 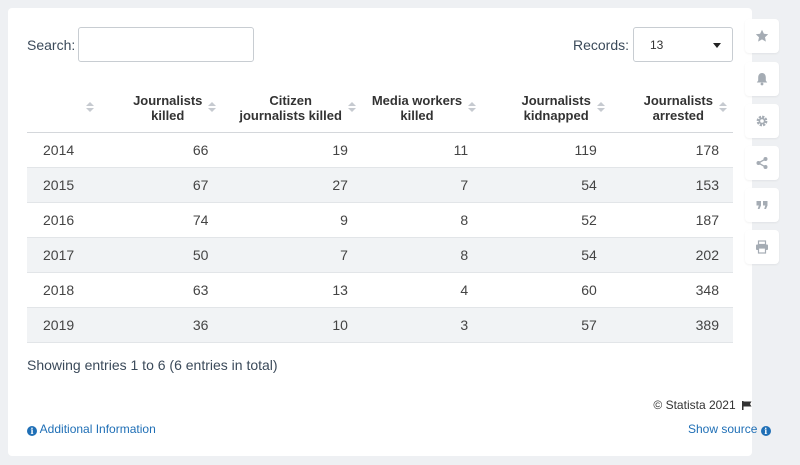 I want to click on share-icon, so click(x=762, y=163).